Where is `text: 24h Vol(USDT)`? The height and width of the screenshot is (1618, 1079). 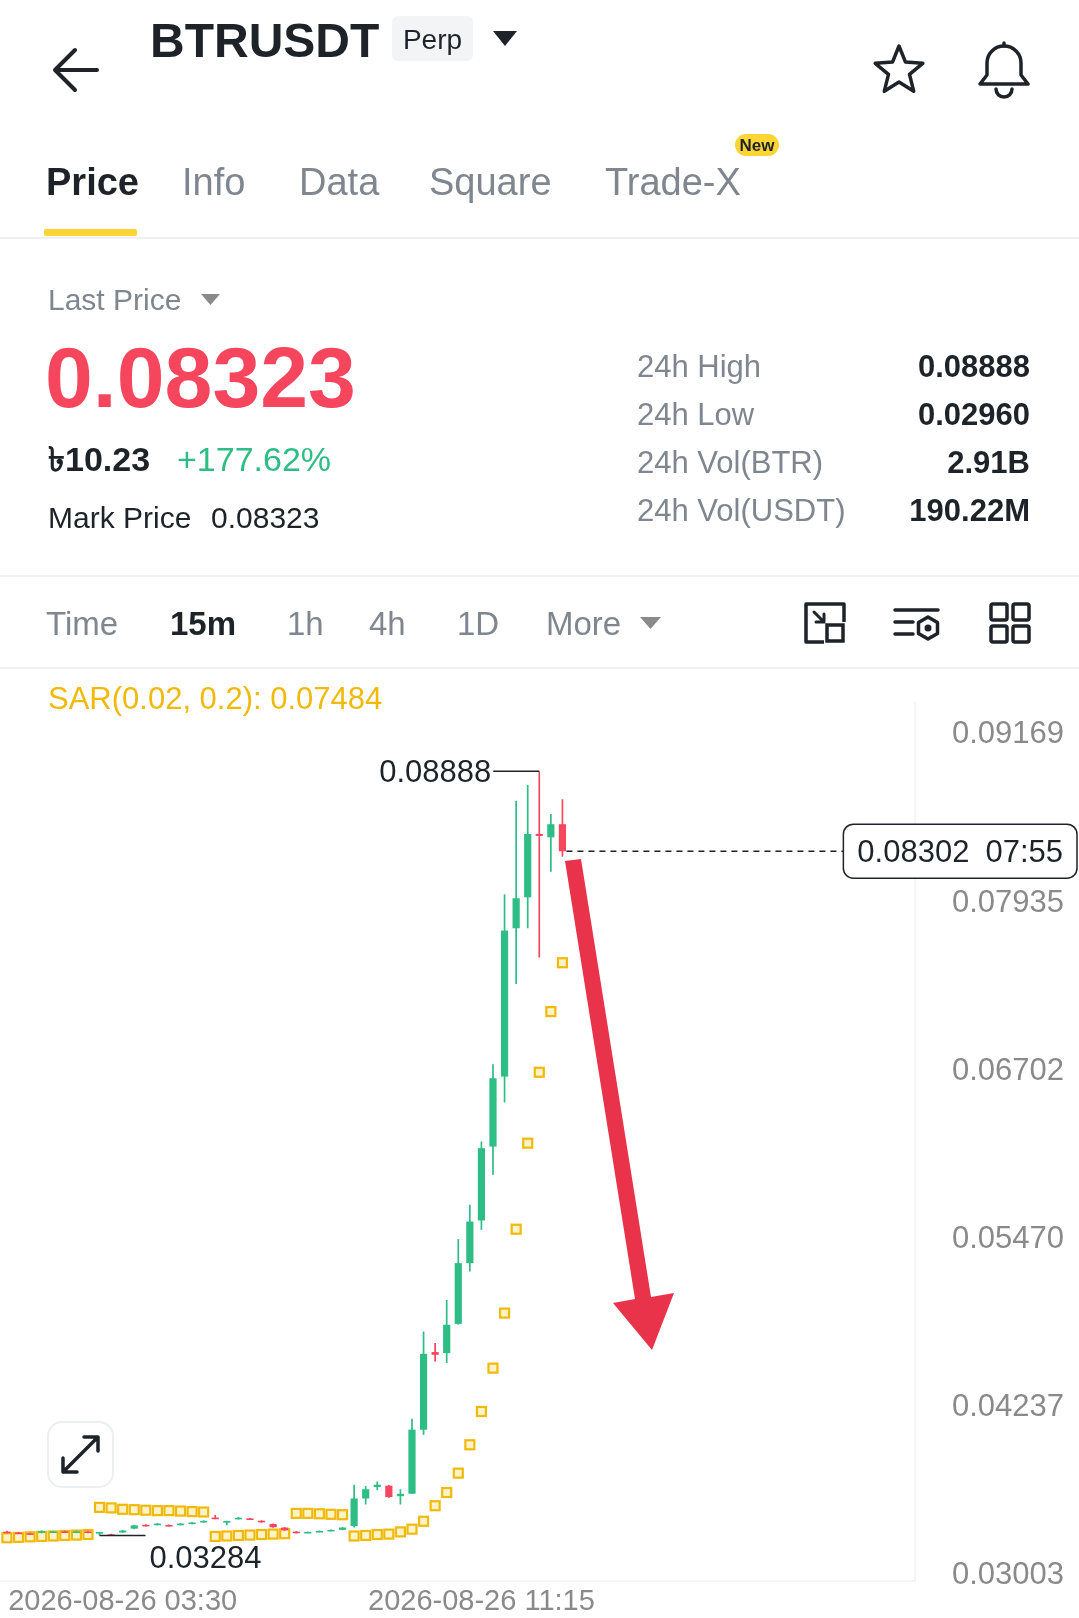
text: 24h Vol(USDT) is located at coordinates (741, 510).